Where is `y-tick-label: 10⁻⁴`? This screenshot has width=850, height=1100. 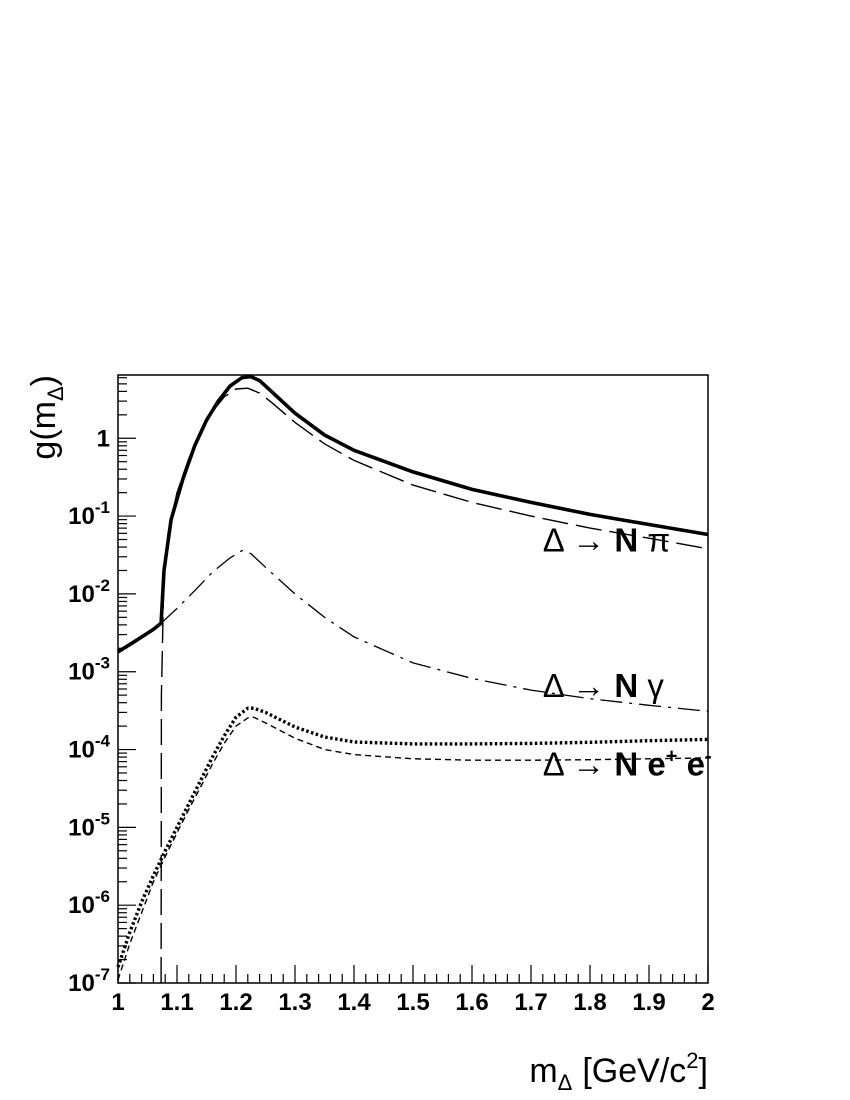
y-tick-label: 10⁻⁴ is located at coordinates (89, 748).